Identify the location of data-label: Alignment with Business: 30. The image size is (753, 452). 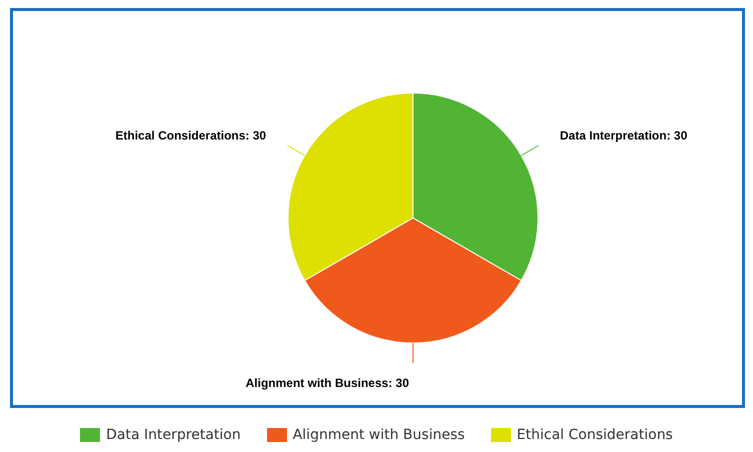
(328, 383).